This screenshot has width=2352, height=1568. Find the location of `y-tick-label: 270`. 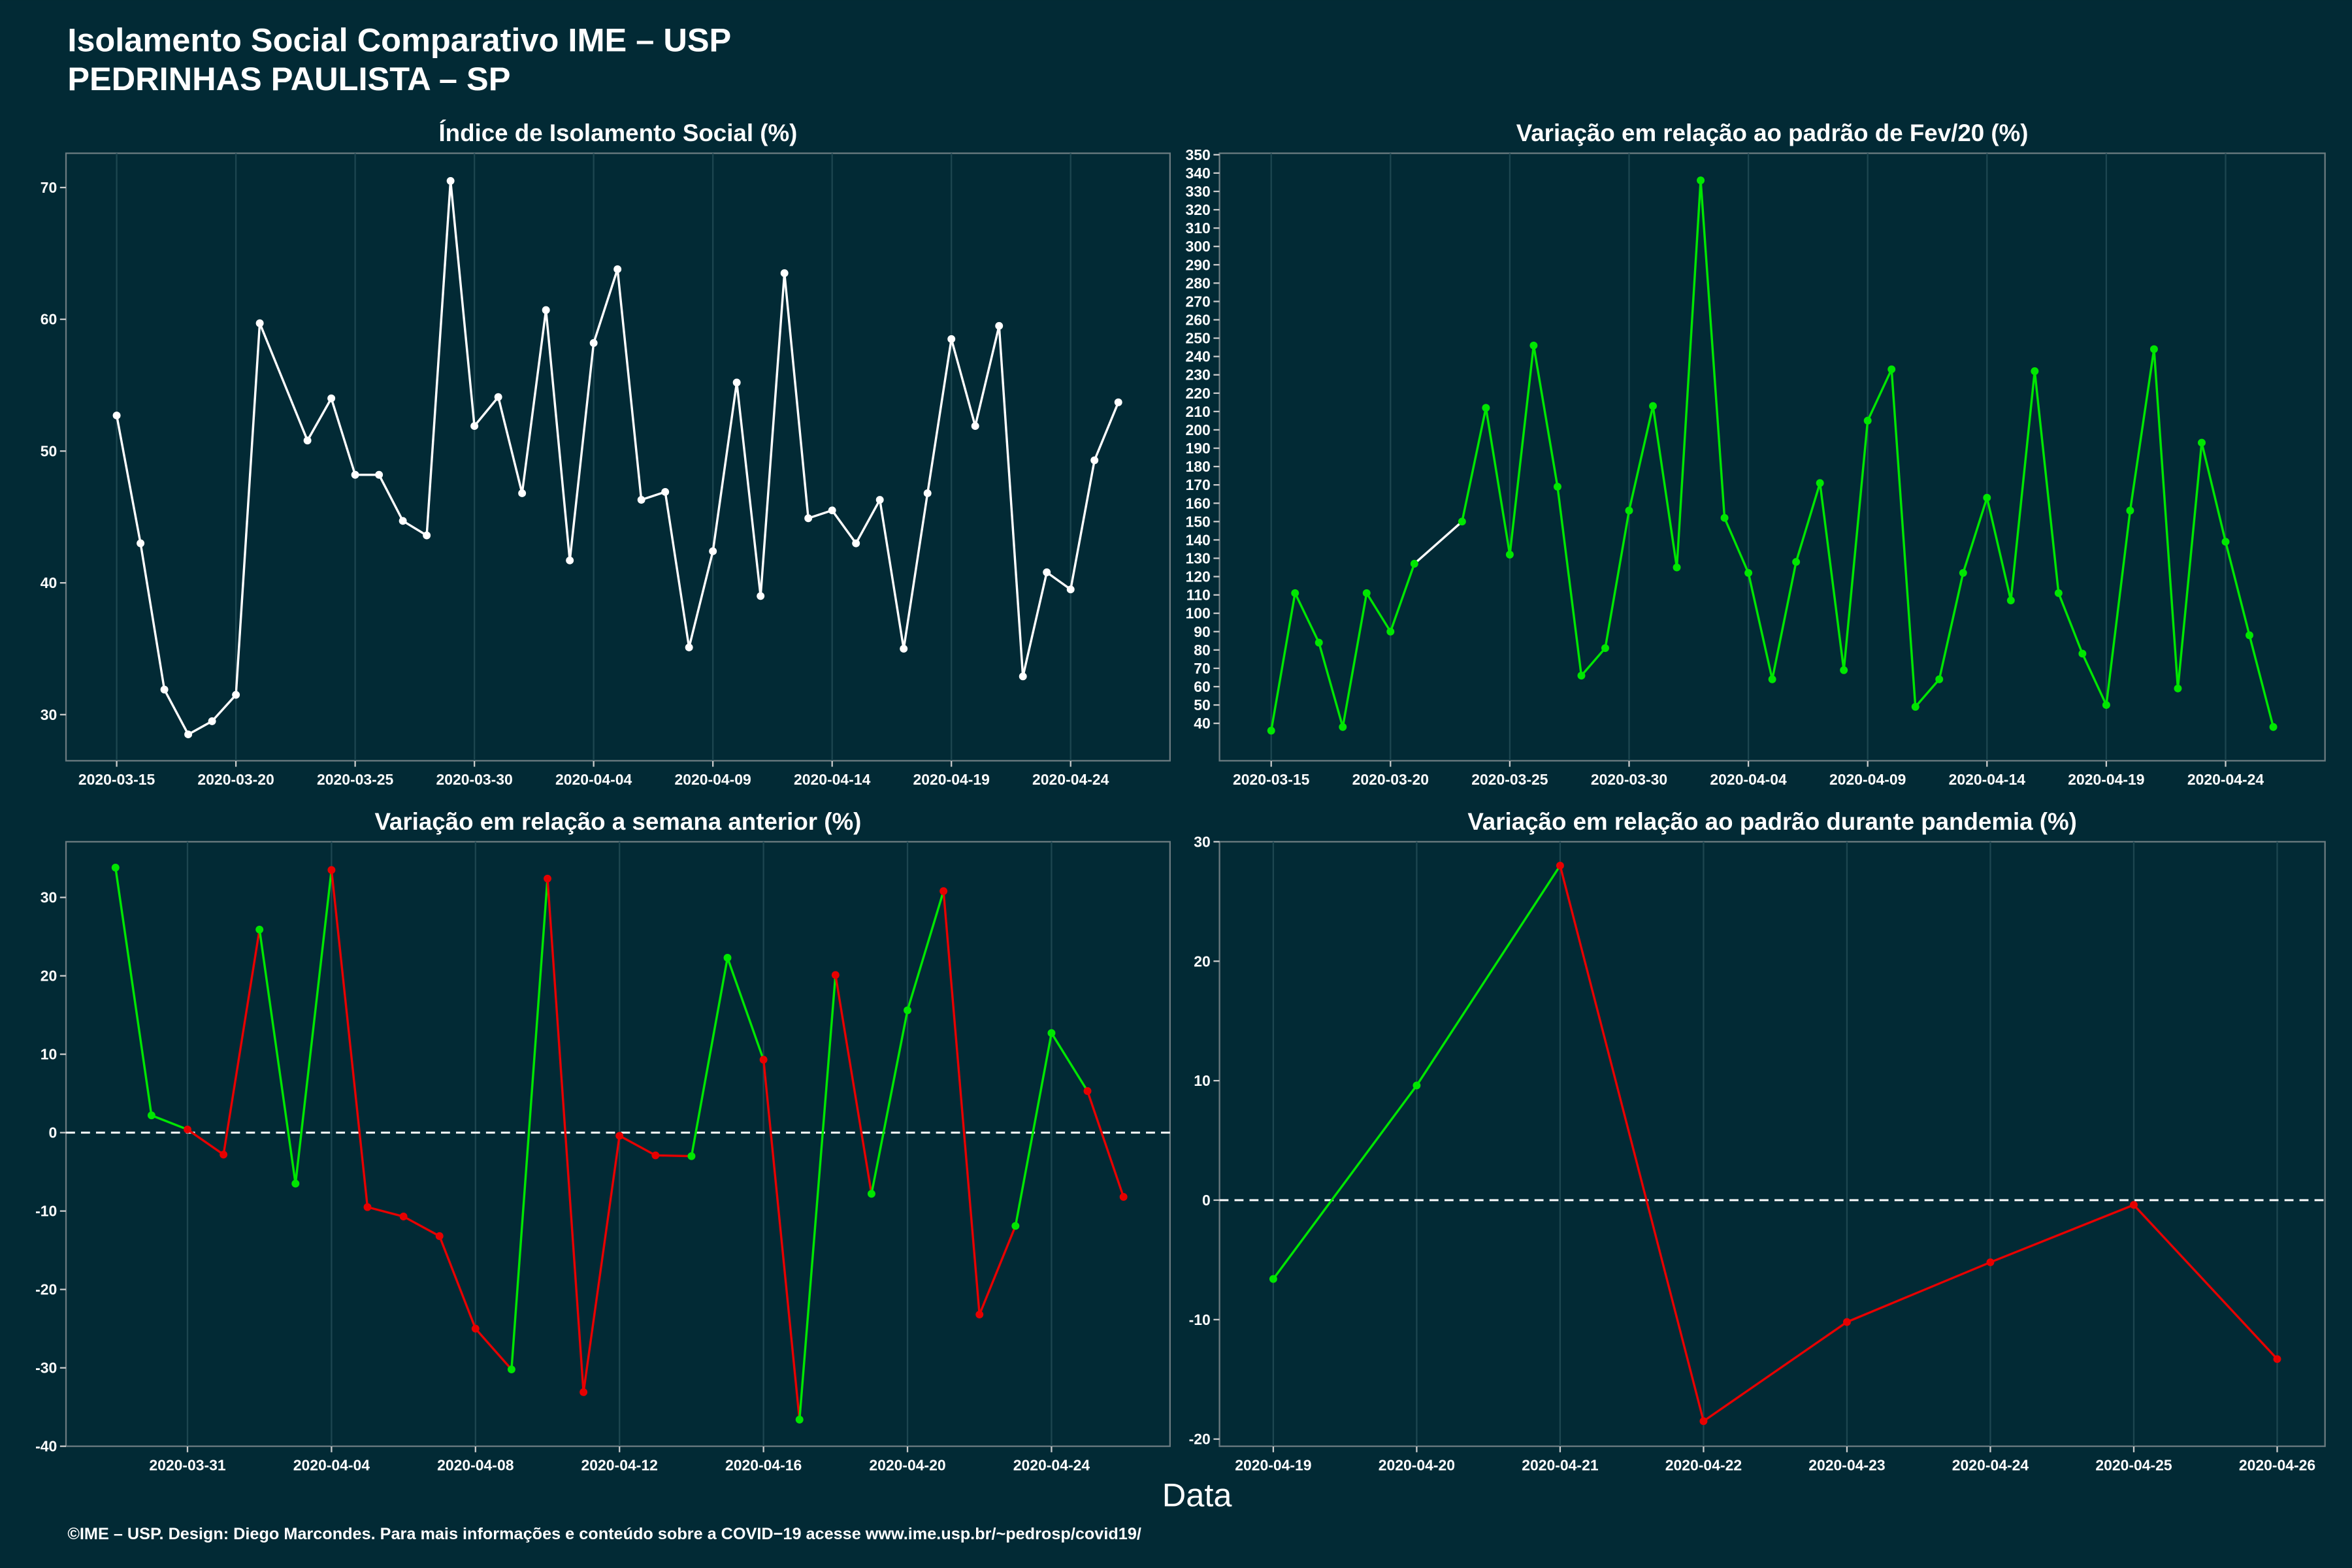

y-tick-label: 270 is located at coordinates (1198, 301).